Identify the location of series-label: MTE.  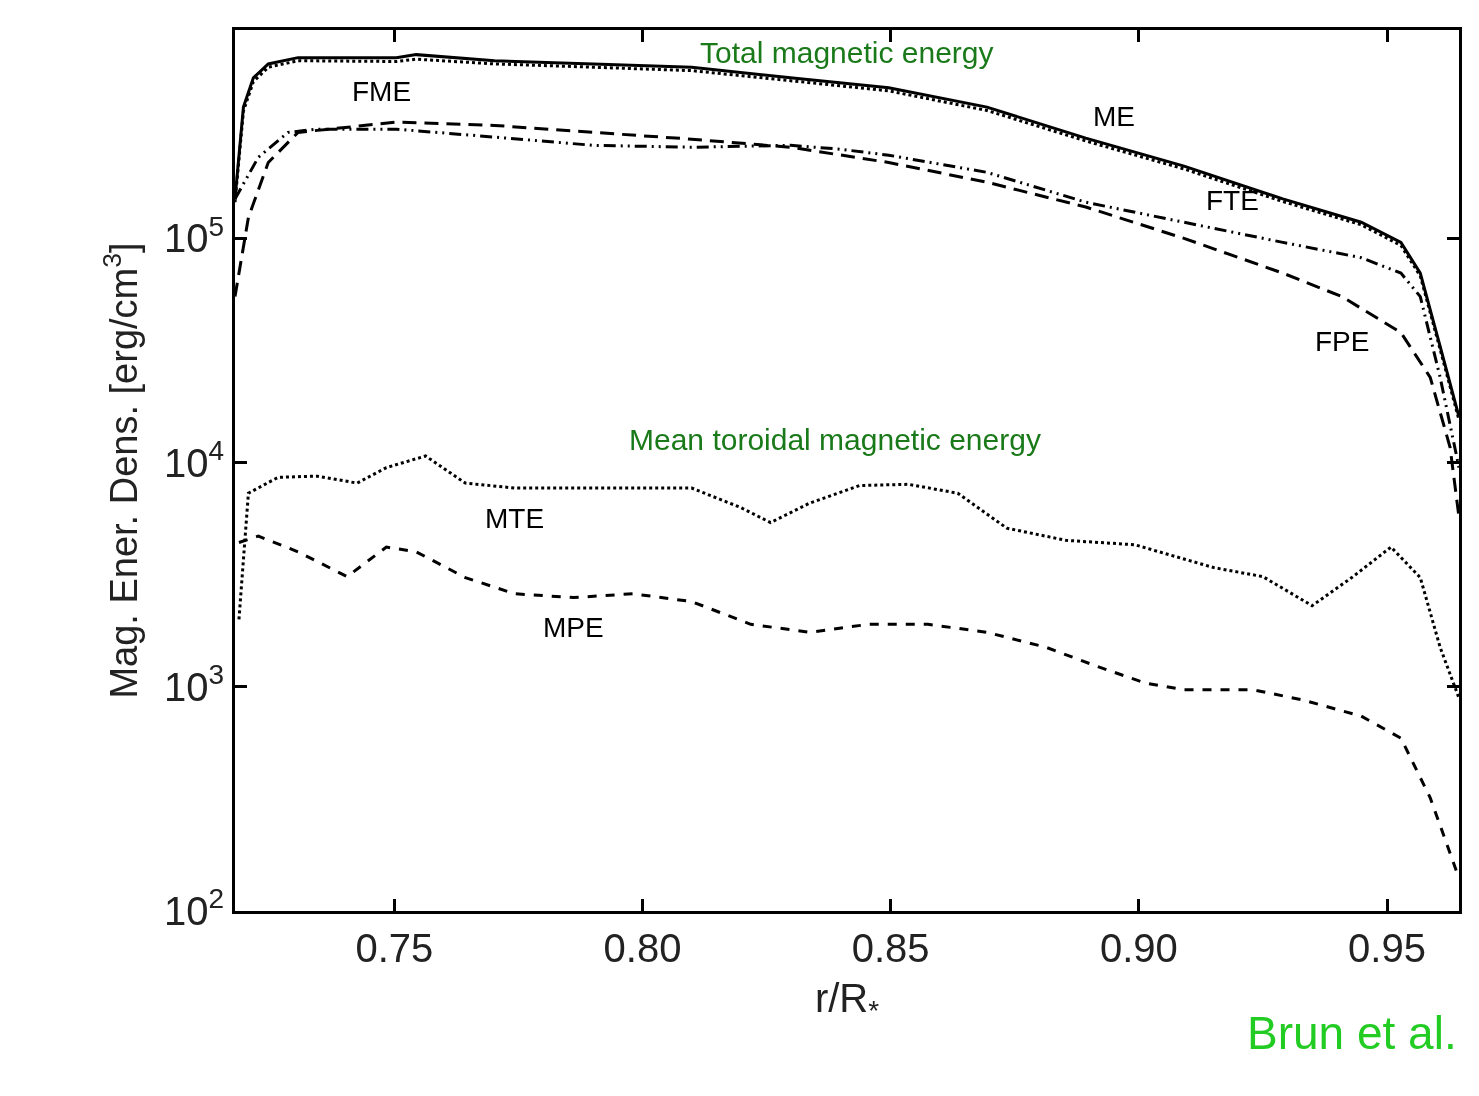
(515, 518).